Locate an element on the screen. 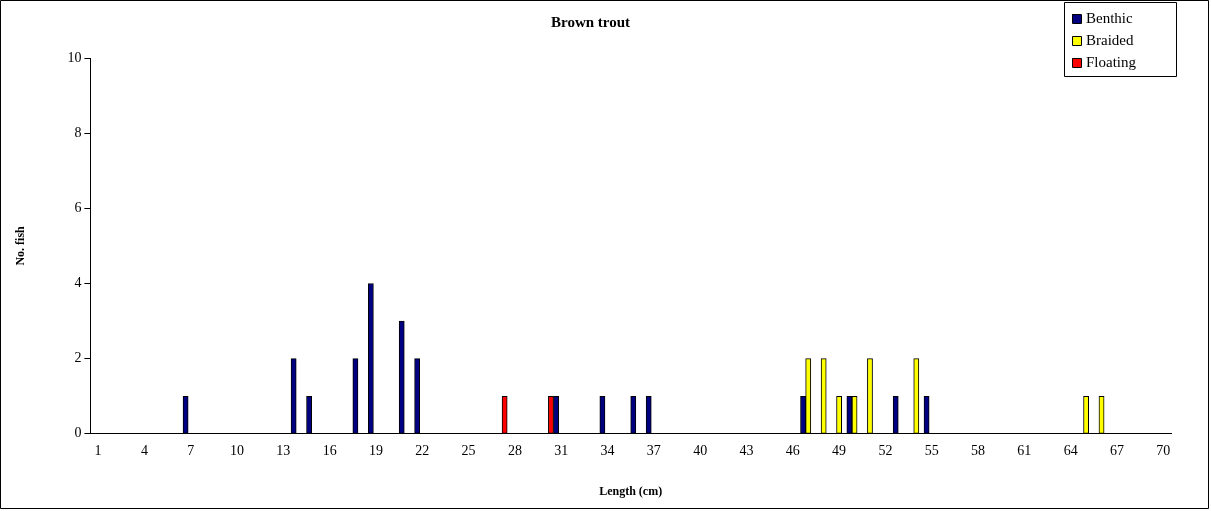 The width and height of the screenshot is (1211, 511). x-tick-label: 64 is located at coordinates (1070, 450).